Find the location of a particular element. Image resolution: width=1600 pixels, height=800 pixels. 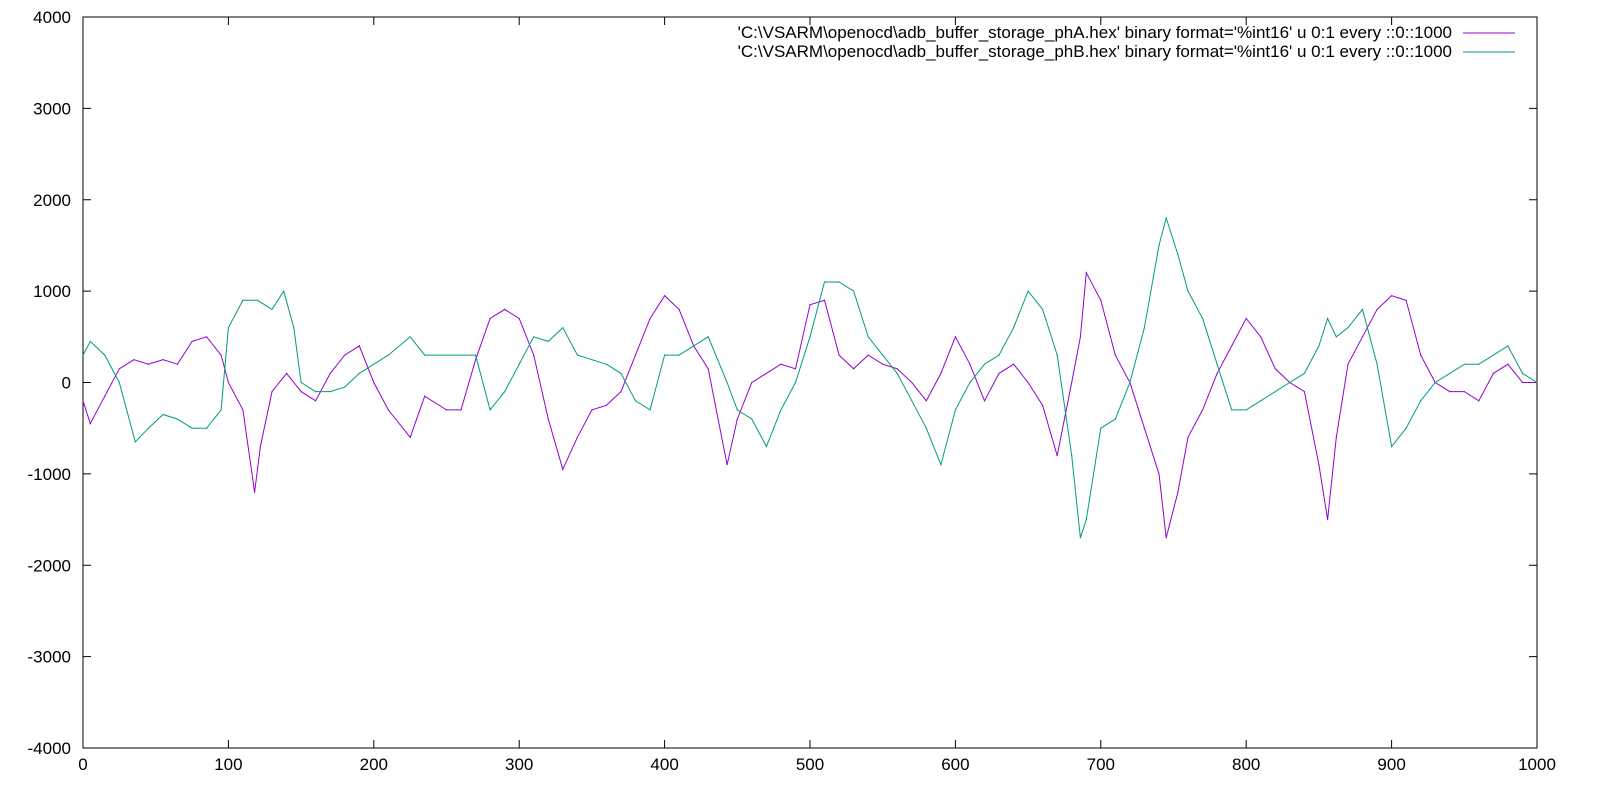

y-tick-label: 3000 is located at coordinates (52, 108).